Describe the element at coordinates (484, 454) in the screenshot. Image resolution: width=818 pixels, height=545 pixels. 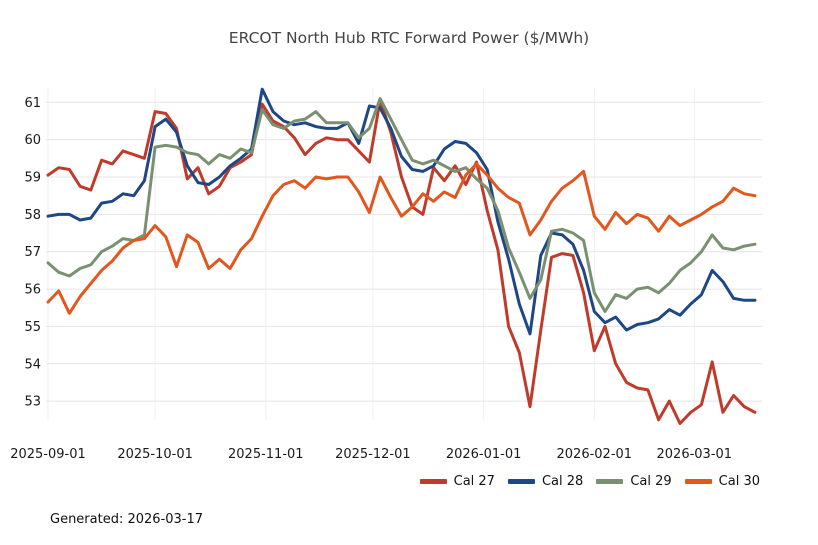
I see `x-tick-label: 2026-01-01` at that location.